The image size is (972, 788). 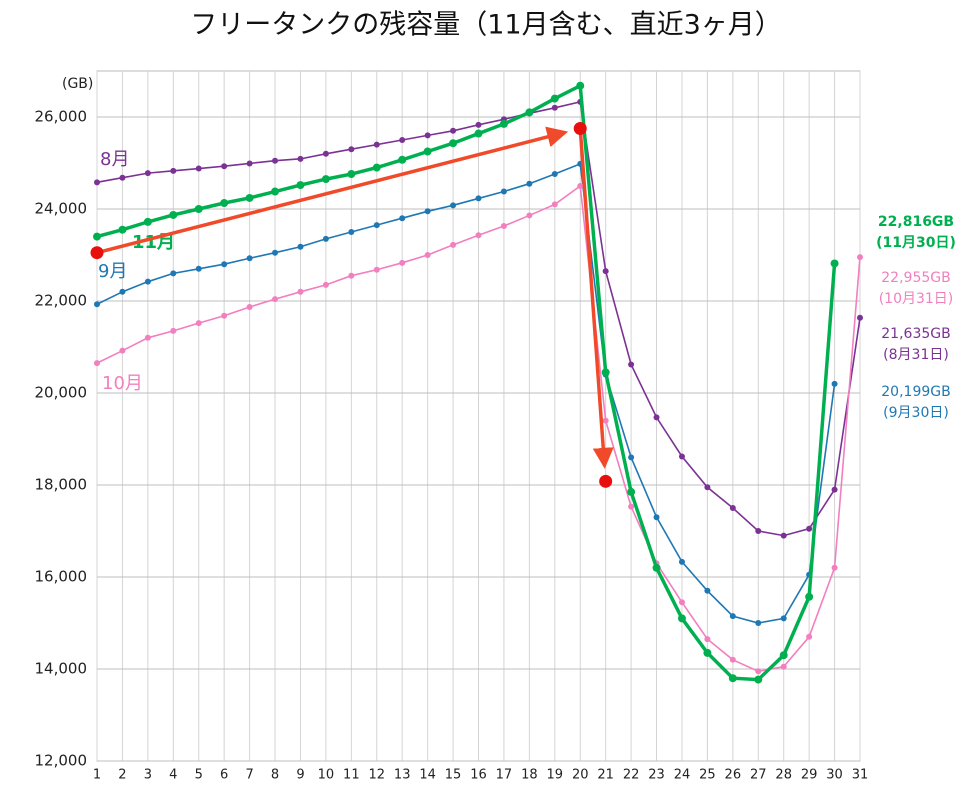 What do you see at coordinates (529, 775) in the screenshot?
I see `x-tick-label: 18` at bounding box center [529, 775].